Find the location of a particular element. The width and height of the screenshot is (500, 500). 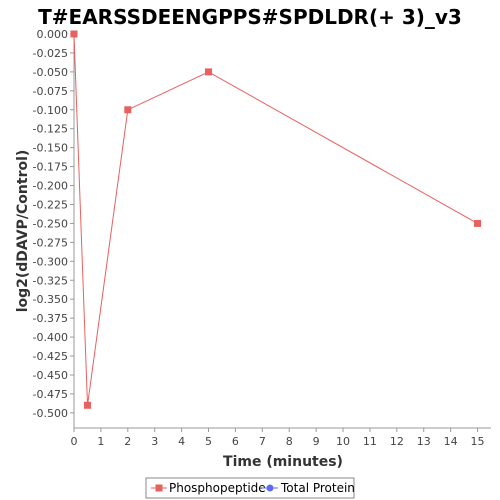

legend-box is located at coordinates (250, 488).